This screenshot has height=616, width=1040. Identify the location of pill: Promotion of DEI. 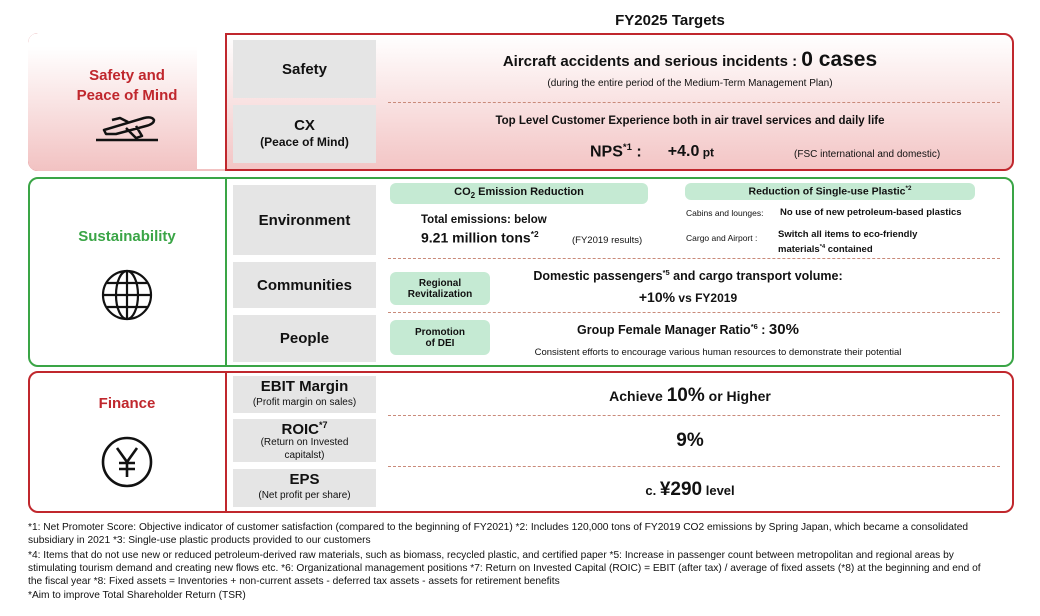
(440, 337).